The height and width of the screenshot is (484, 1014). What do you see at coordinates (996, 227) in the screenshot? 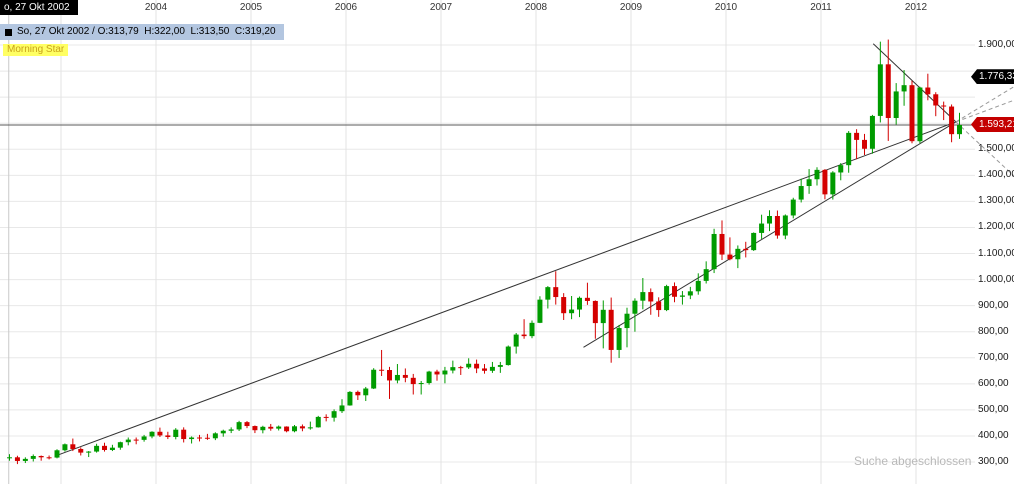
I see `price-tick-label: 1.200,00` at bounding box center [996, 227].